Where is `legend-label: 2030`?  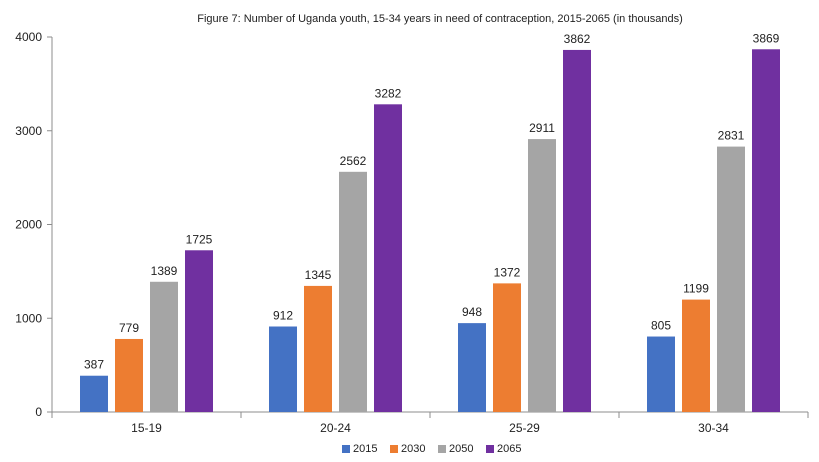
legend-label: 2030 is located at coordinates (413, 449).